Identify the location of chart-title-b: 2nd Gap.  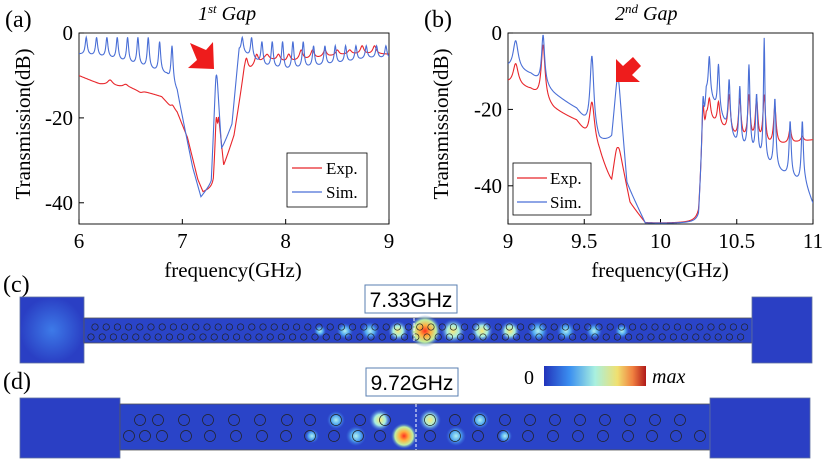
(646, 13).